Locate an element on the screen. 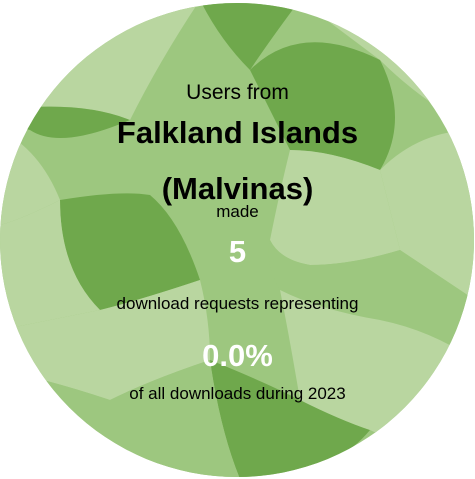 Image resolution: width=475 pixels, height=479 pixels. made-label: made is located at coordinates (237, 211).